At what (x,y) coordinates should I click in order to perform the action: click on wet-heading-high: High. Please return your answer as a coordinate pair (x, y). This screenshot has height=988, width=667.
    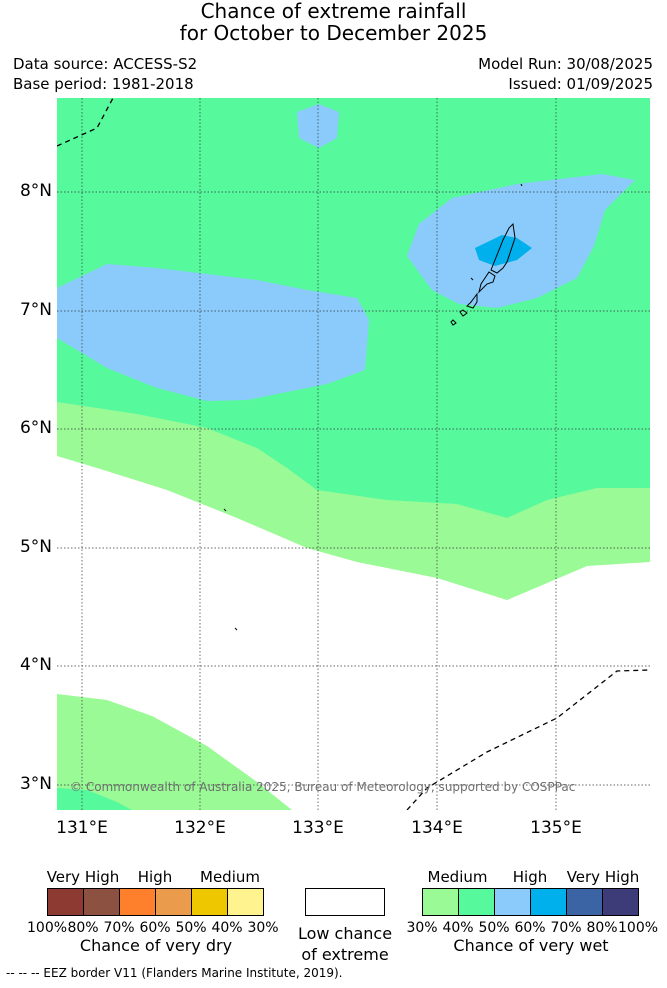
    Looking at the image, I should click on (530, 877).